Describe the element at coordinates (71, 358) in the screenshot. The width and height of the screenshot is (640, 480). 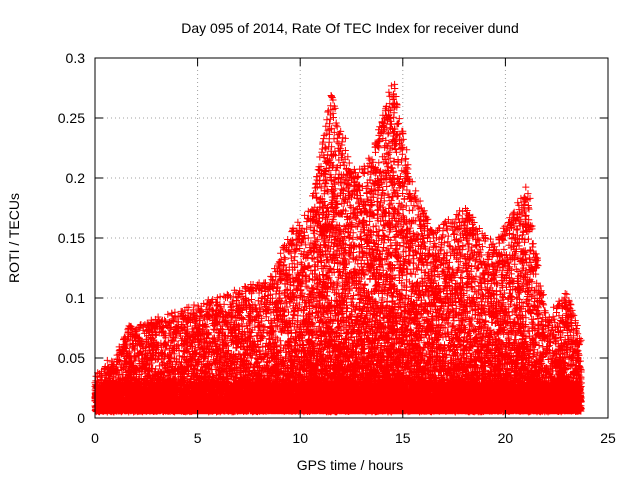
I see `y-tick-label: 0.05` at that location.